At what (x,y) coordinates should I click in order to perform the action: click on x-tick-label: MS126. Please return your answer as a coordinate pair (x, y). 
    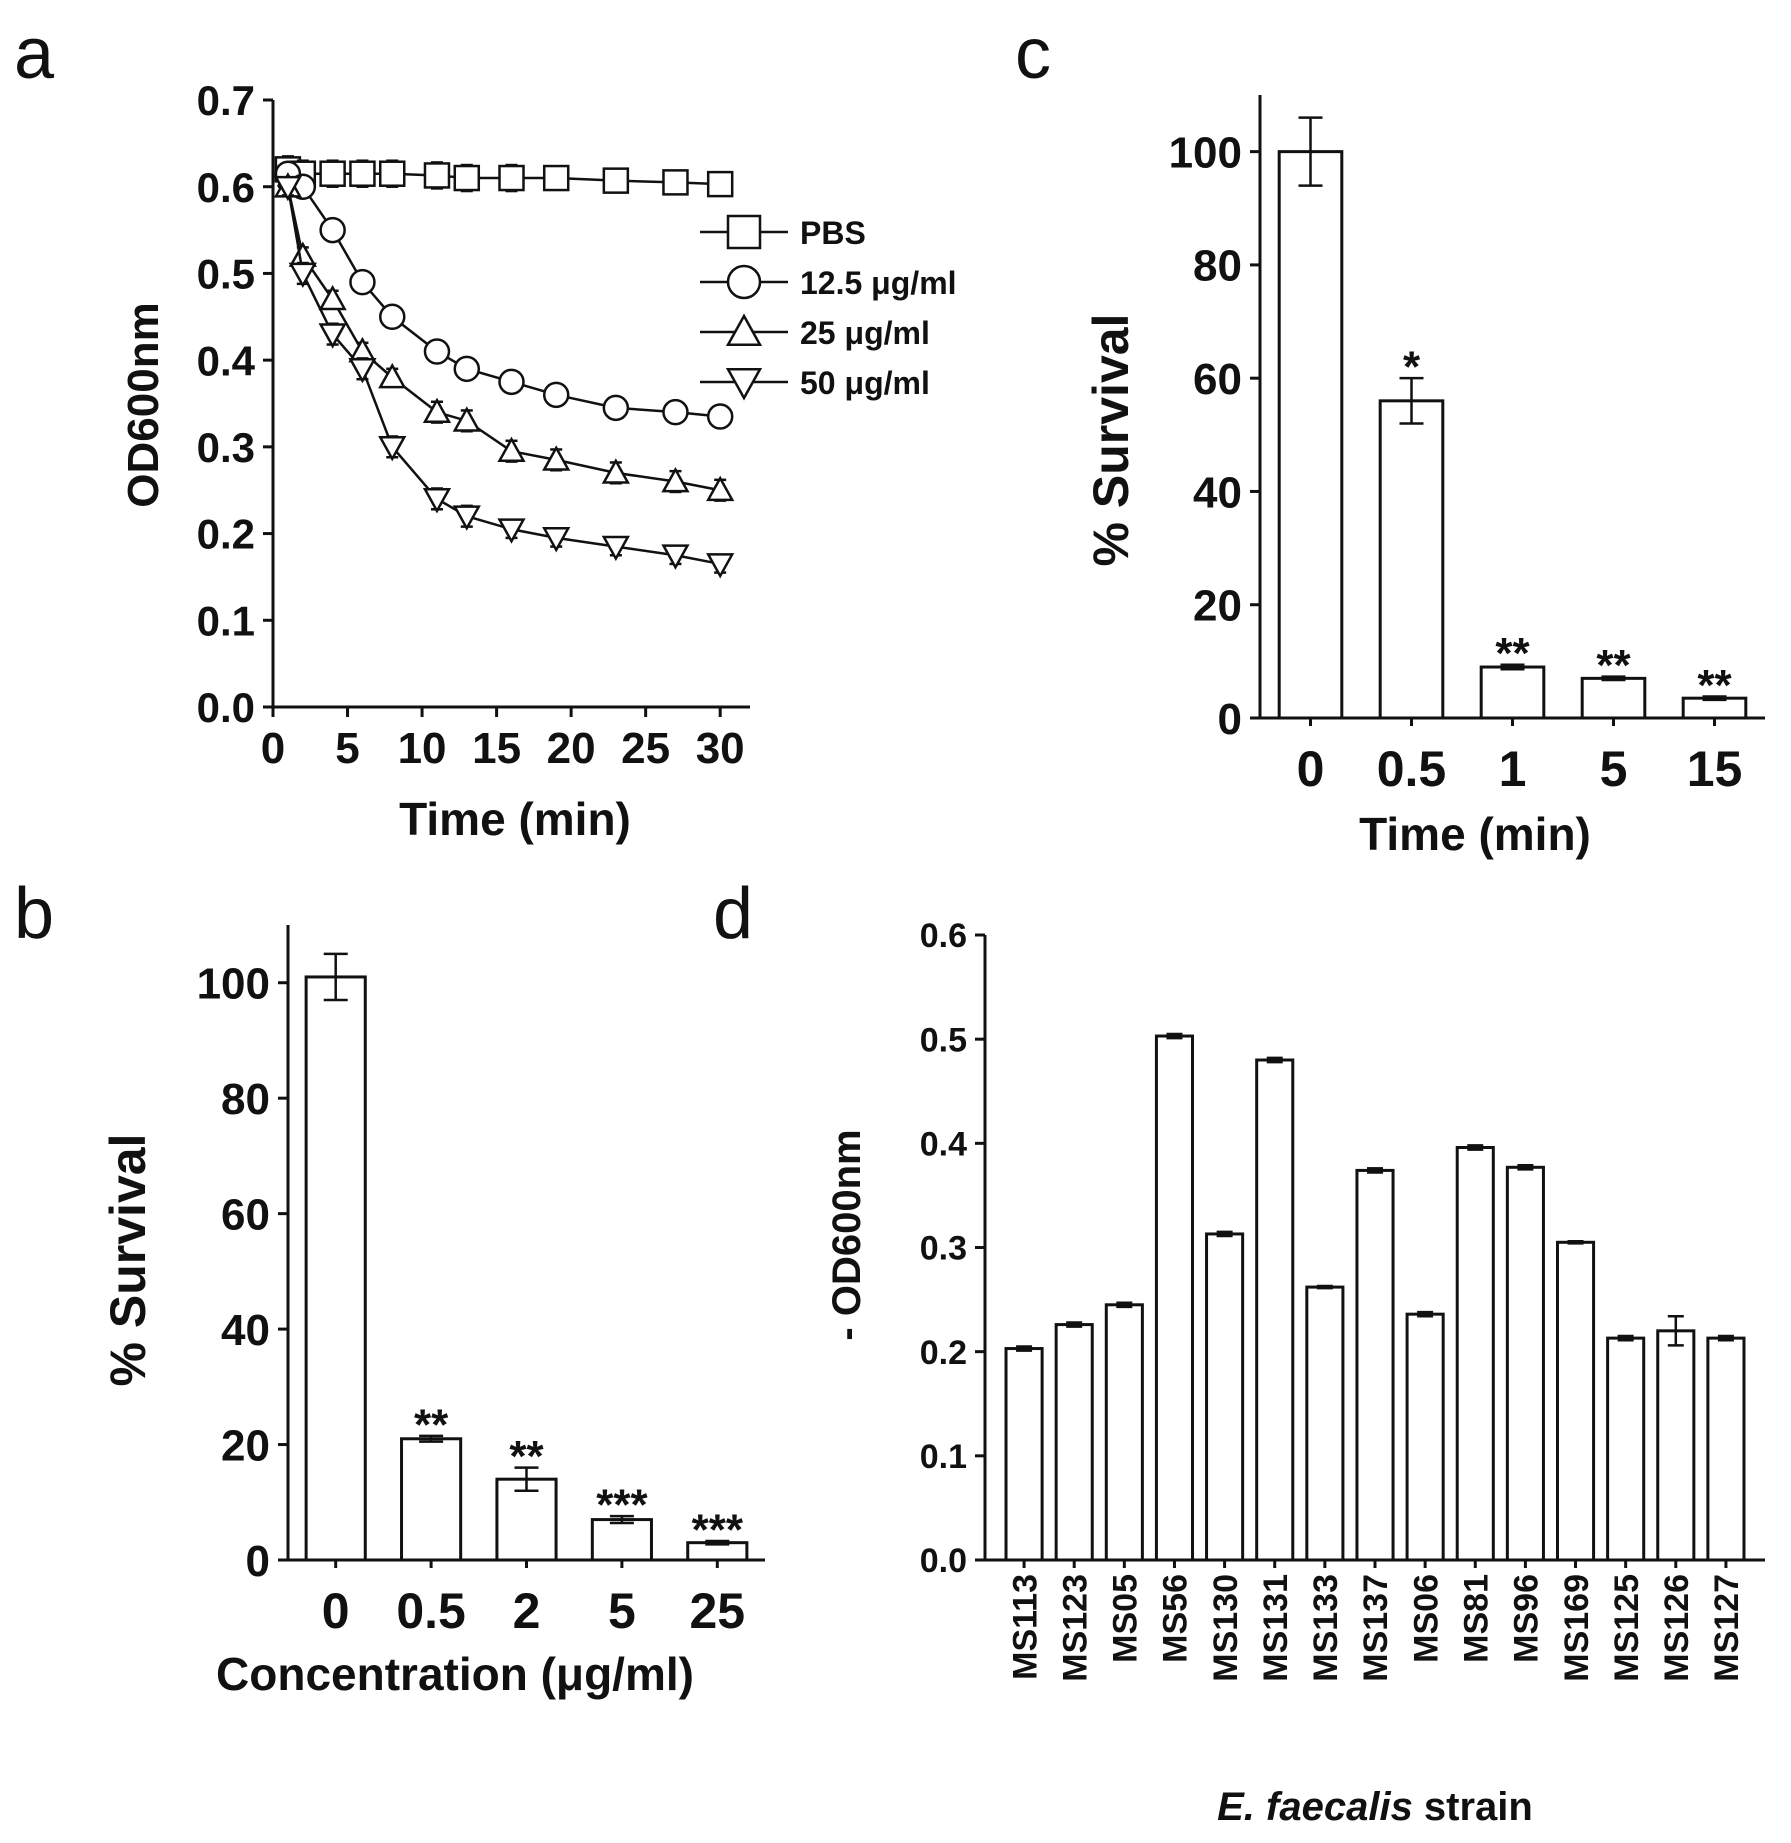
    Looking at the image, I should click on (1677, 1628).